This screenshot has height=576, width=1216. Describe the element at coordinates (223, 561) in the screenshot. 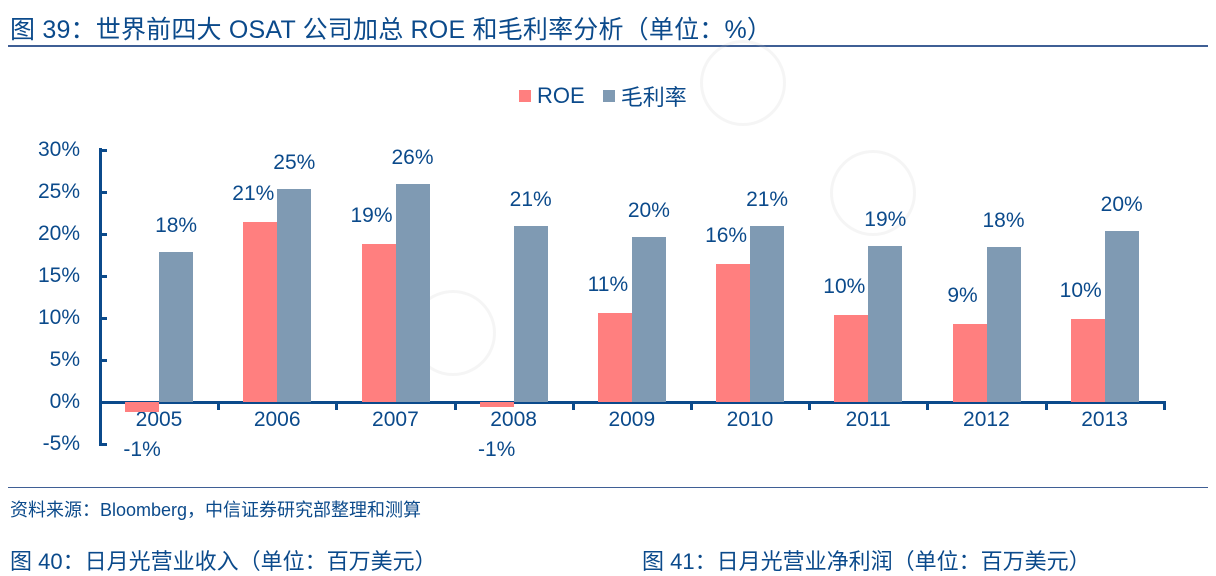

I see `next-figure-title: 图 40：日月光营业收入（单位：百万美元）` at that location.